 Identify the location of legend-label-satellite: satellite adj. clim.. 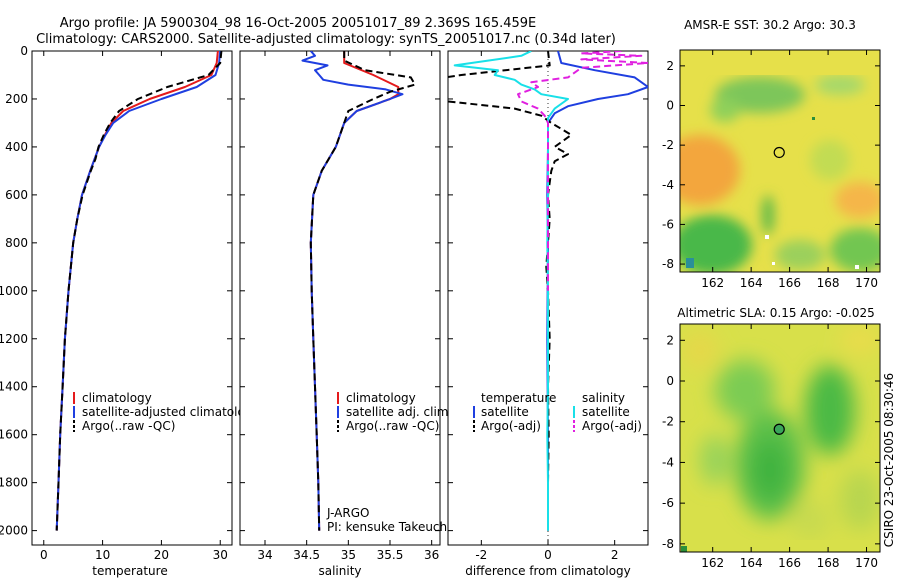
(399, 412).